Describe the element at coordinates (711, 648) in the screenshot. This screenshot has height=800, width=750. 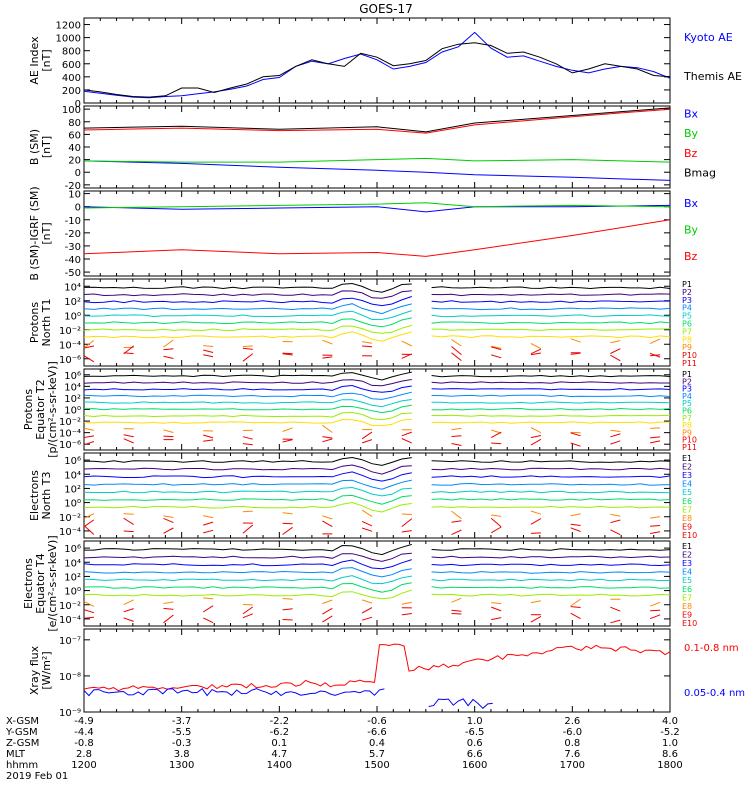
I see `legend-label: 0.1-0.8 nm` at that location.